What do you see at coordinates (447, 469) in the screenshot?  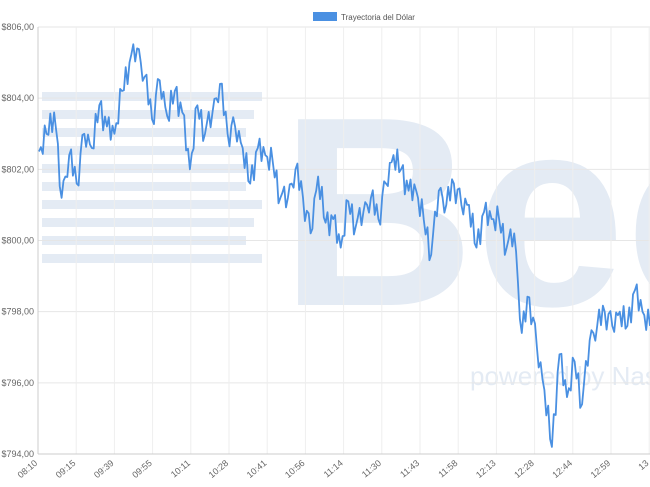 I see `x-tick-label: 11:58` at bounding box center [447, 469].